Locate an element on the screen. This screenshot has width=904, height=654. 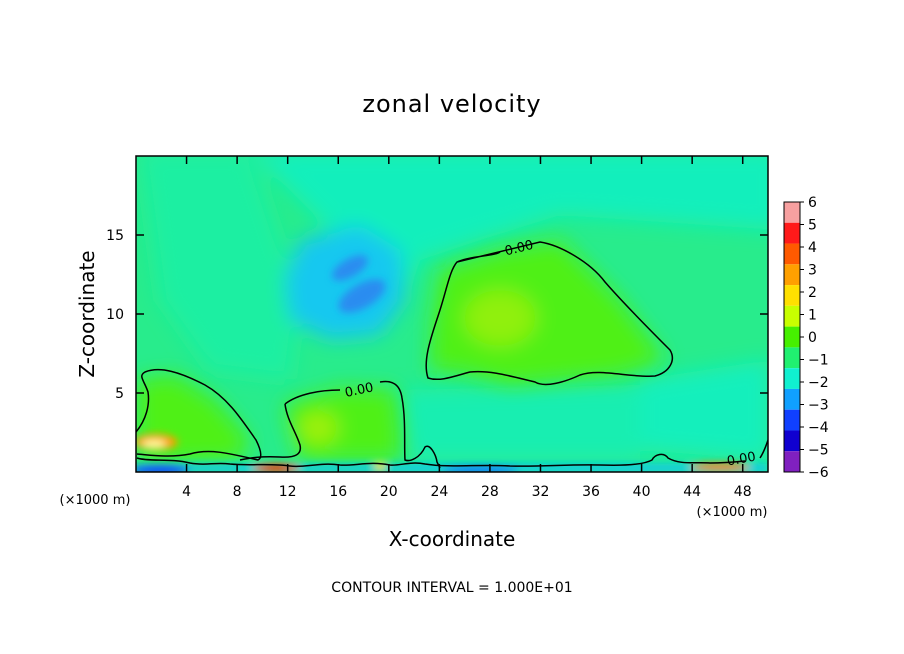
colorbar-level-label: 3 is located at coordinates (812, 271).